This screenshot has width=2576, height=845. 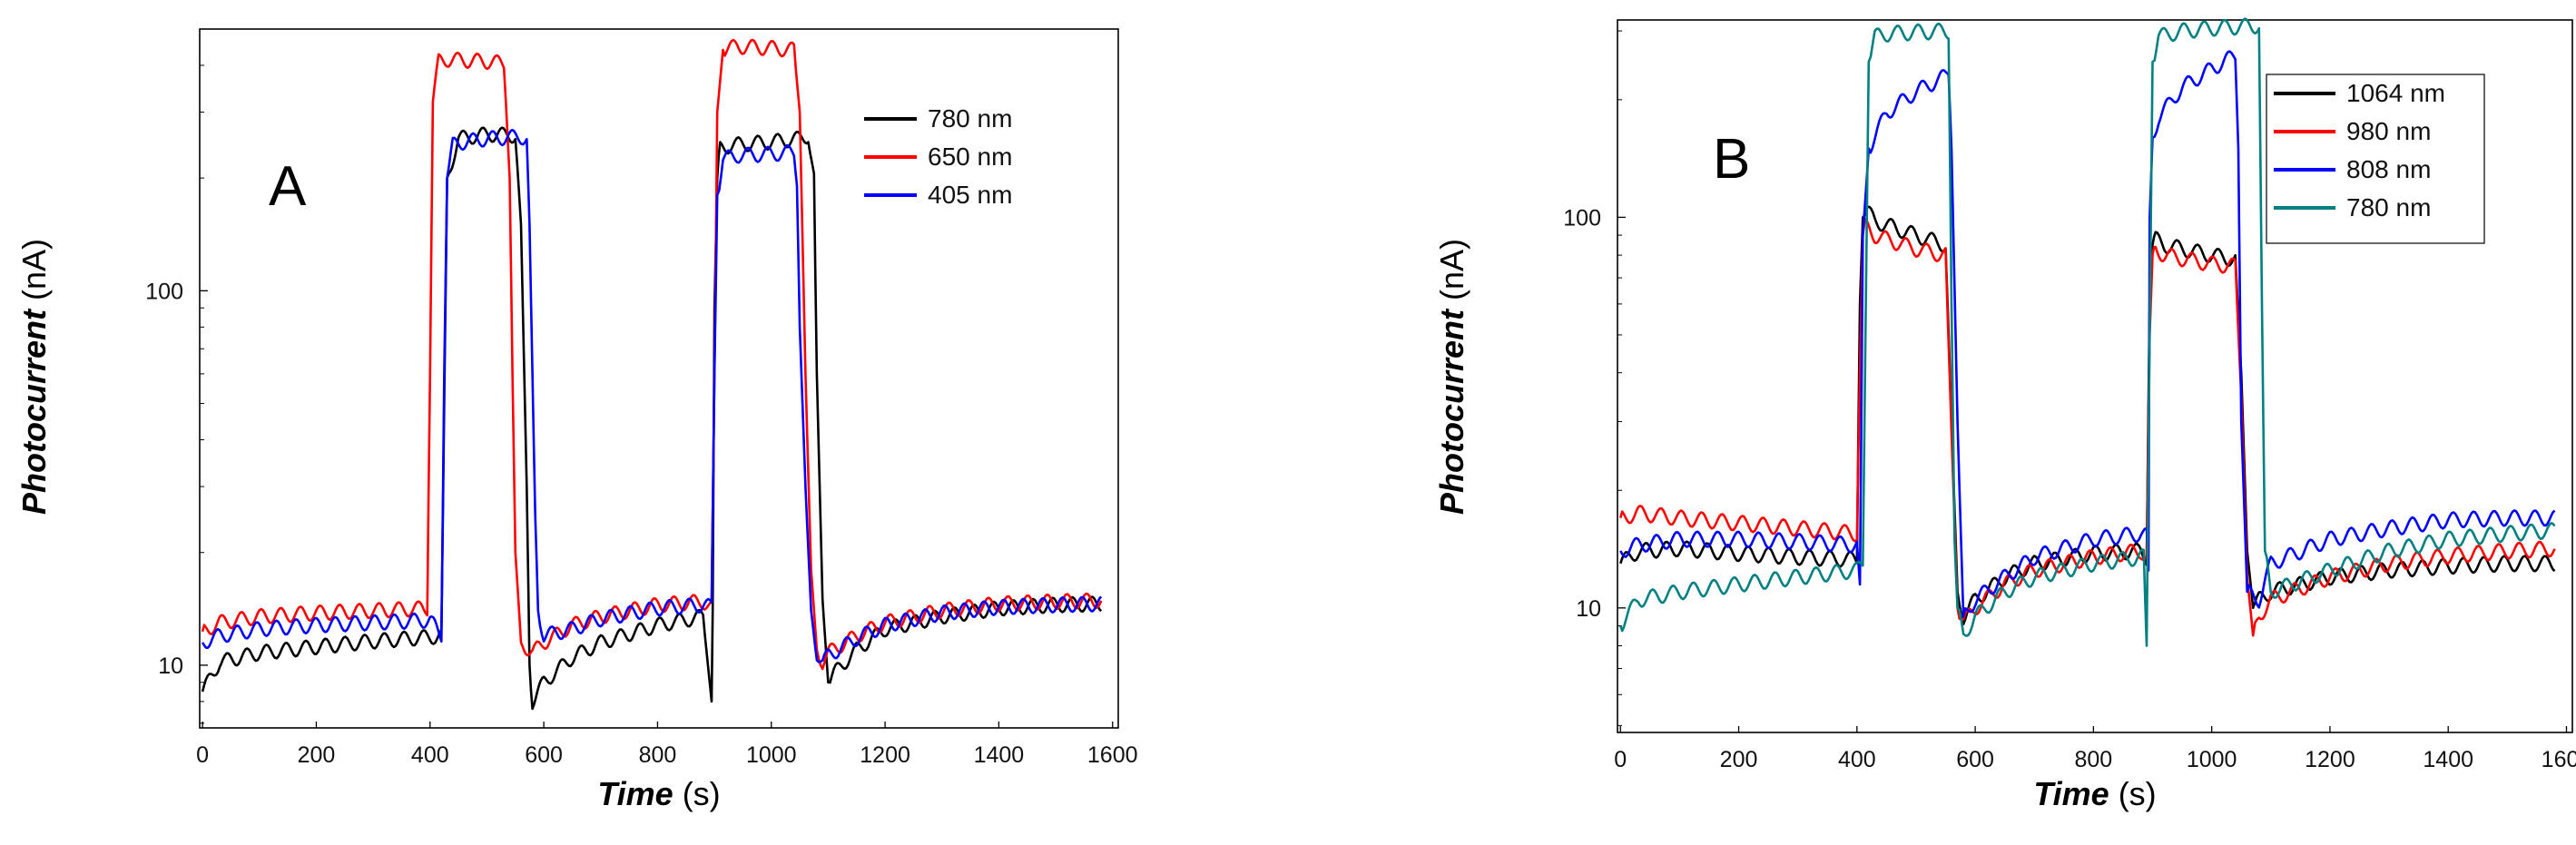 I want to click on panel-label: B, so click(x=1731, y=159).